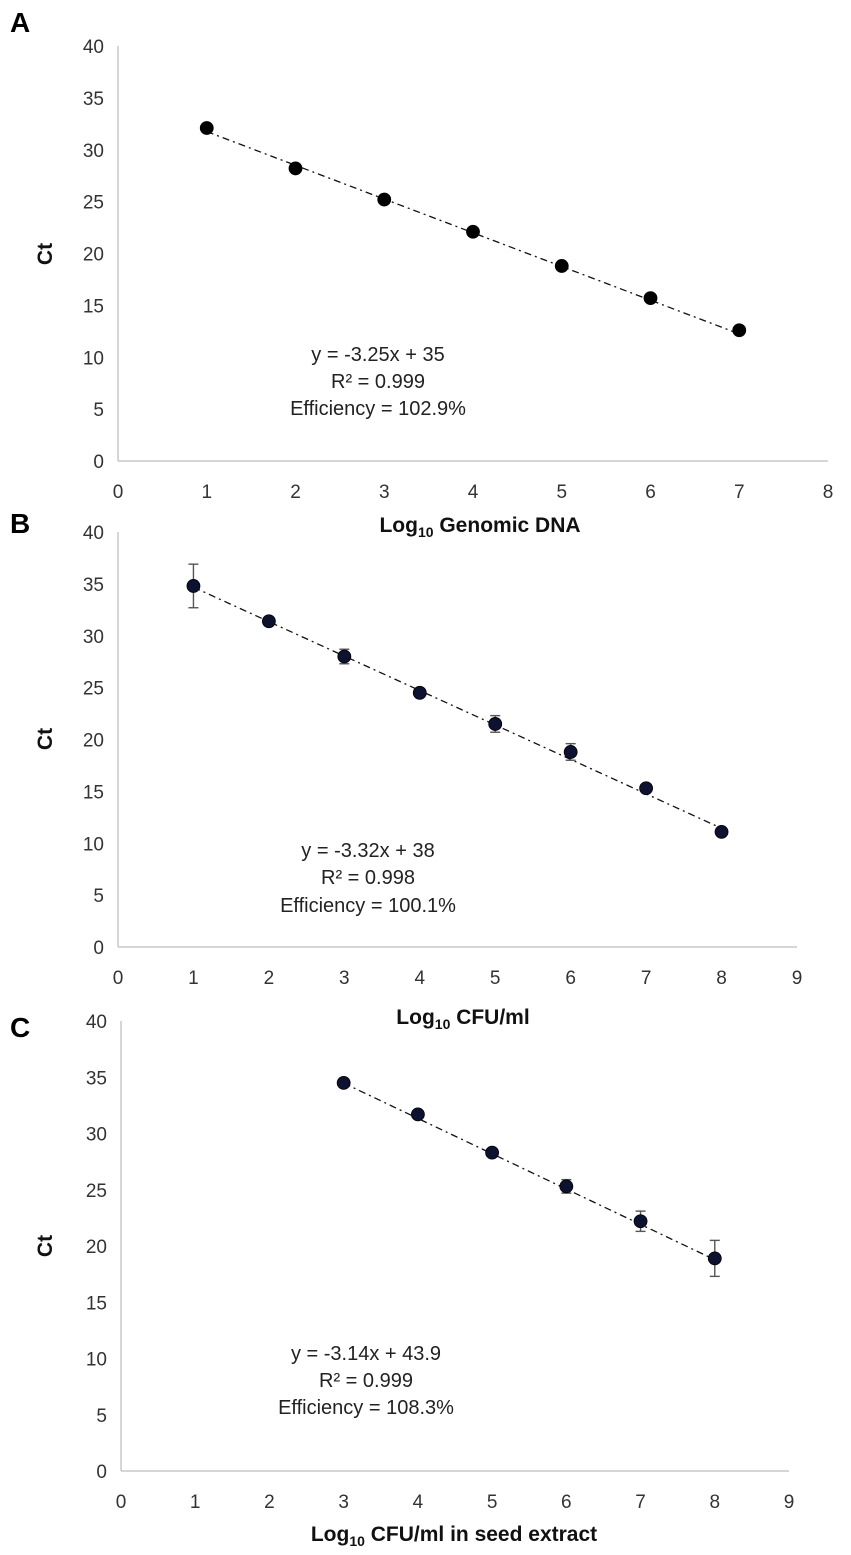 This screenshot has width=851, height=1555. Describe the element at coordinates (377, 355) in the screenshot. I see `trendline-annotation: y = -3.25x + 35` at that location.